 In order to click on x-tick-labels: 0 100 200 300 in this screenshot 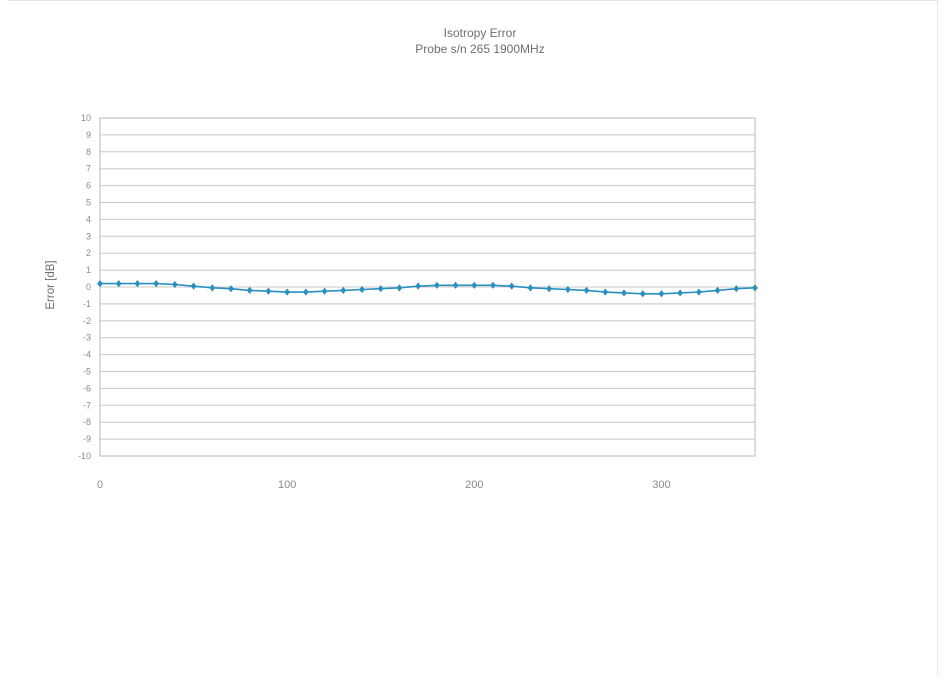, I will do `click(384, 485)`.